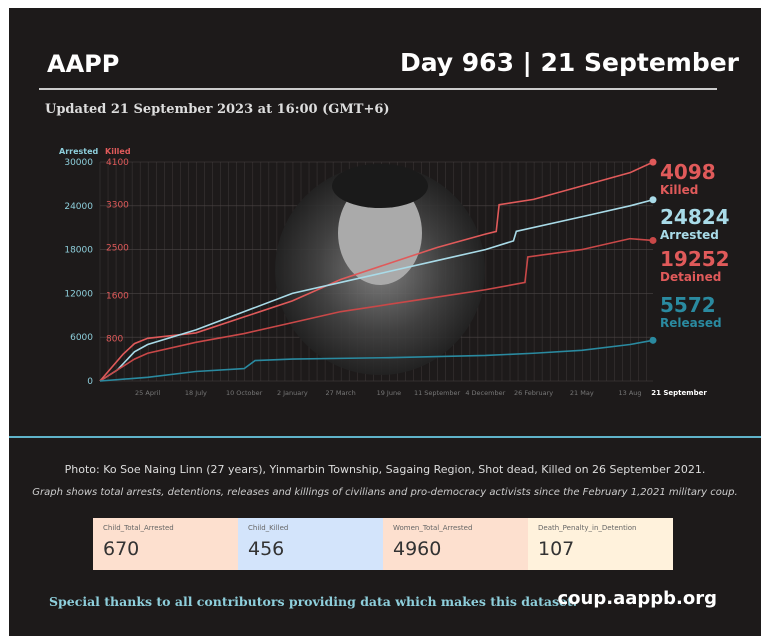  I want to click on right-tick-label: 4100, so click(117, 163).